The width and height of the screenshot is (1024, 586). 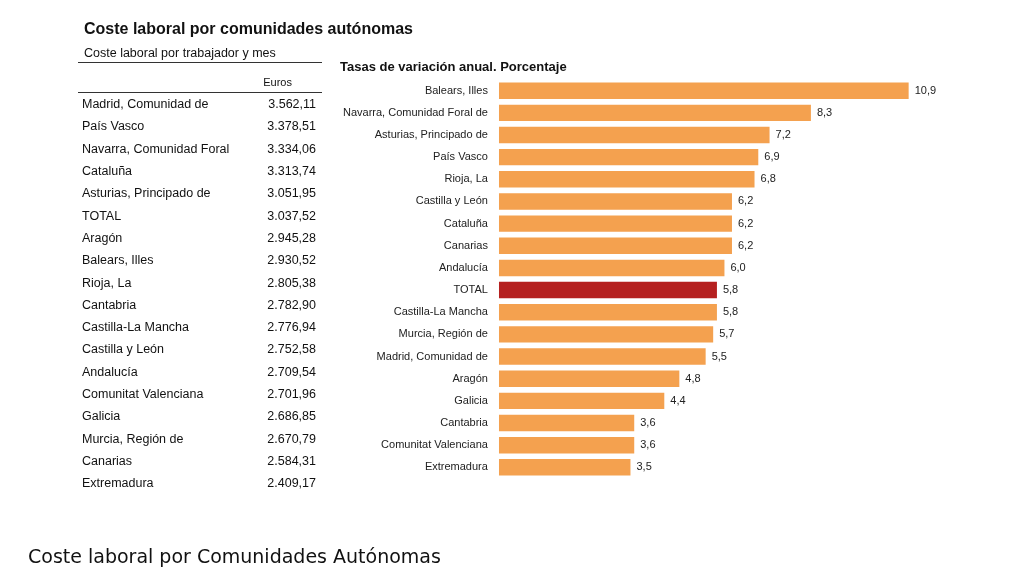 I want to click on category-label: Balears, Illes, so click(x=118, y=261).